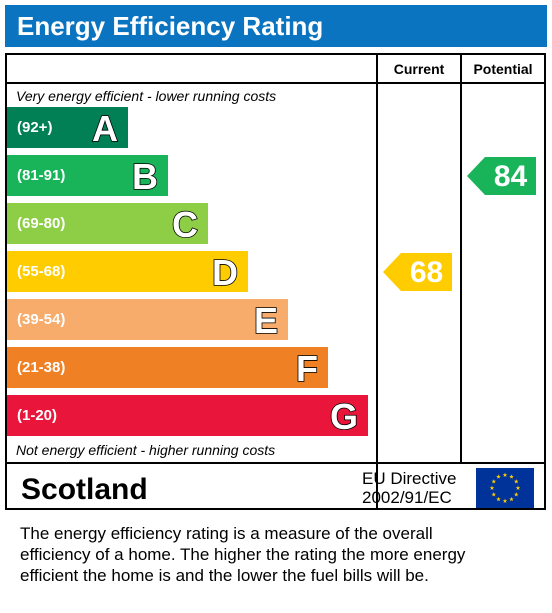 The height and width of the screenshot is (613, 552). Describe the element at coordinates (145, 176) in the screenshot. I see `band-b-letter: B` at that location.